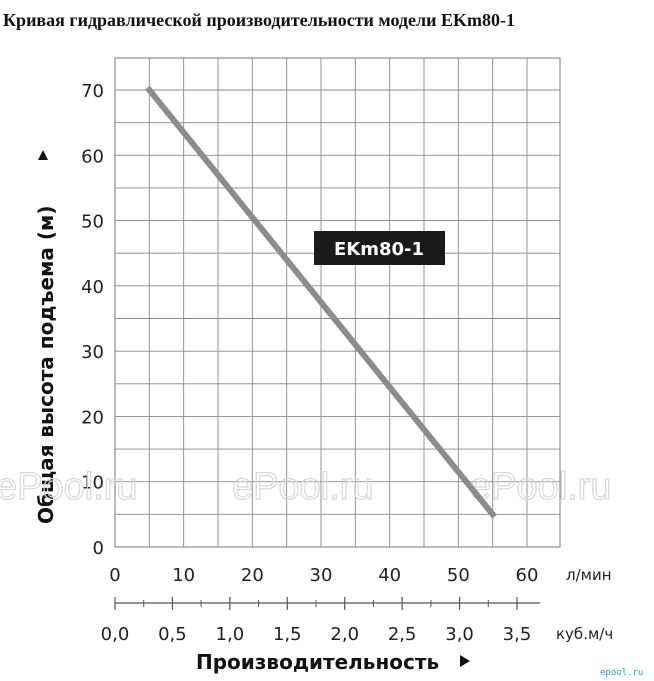 This screenshot has width=654, height=681. Describe the element at coordinates (92, 222) in the screenshot. I see `y-tick-label: 50` at that location.